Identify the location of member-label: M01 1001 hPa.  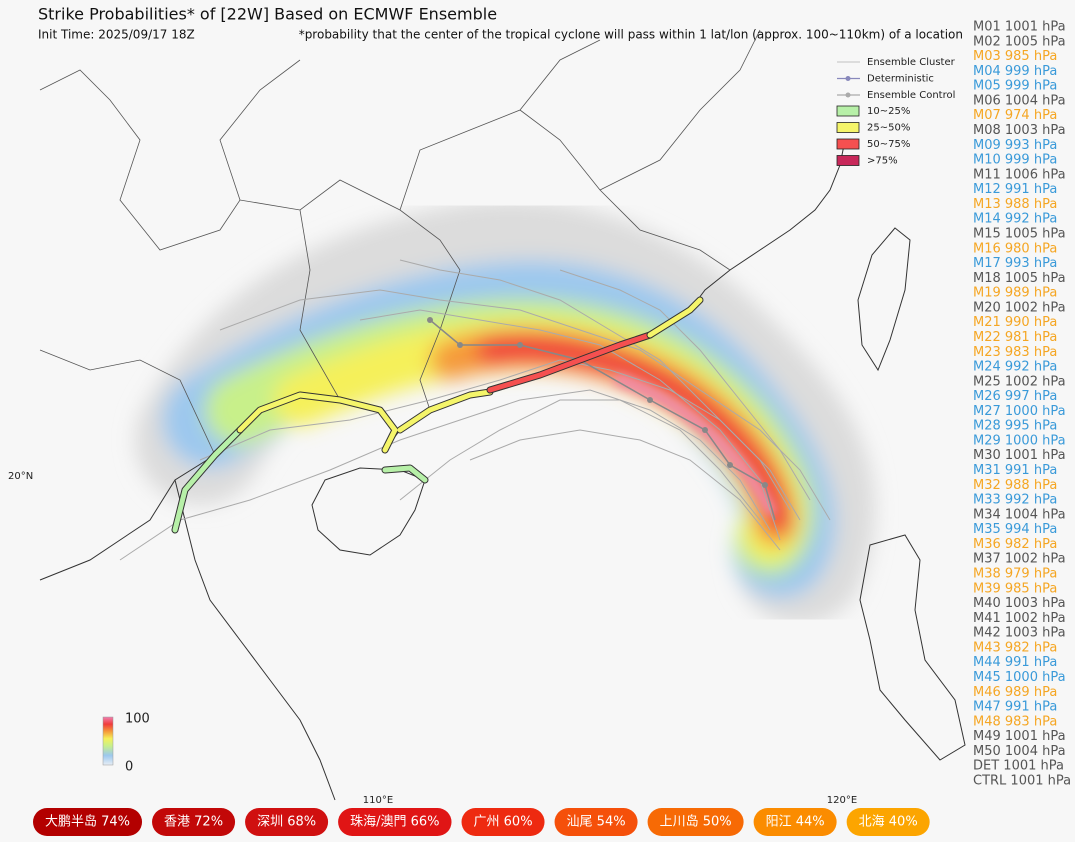
(1019, 27).